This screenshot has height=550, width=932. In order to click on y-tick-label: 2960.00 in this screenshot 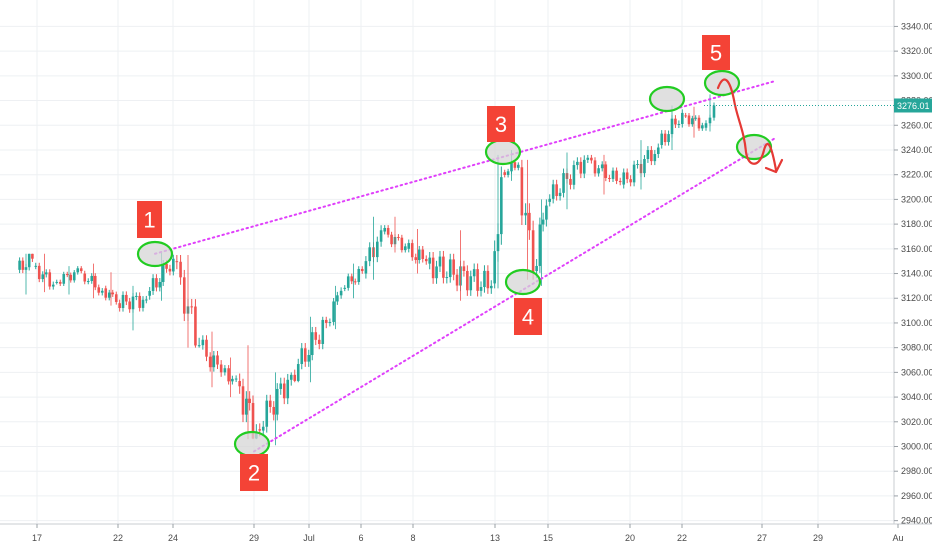, I will do `click(916, 496)`.